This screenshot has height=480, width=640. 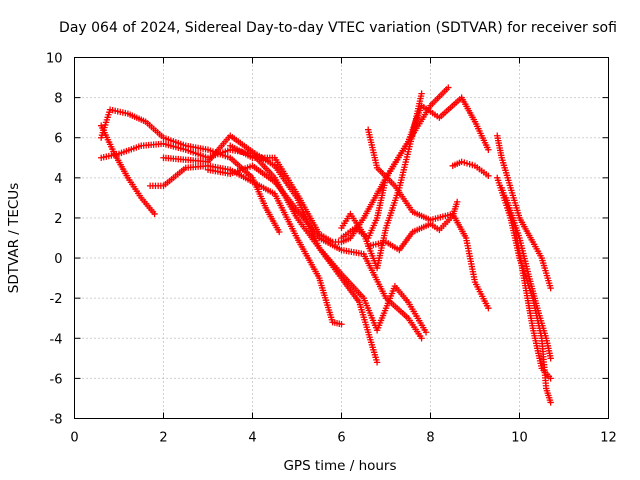 What do you see at coordinates (341, 438) in the screenshot?
I see `x-tick-label: 6` at bounding box center [341, 438].